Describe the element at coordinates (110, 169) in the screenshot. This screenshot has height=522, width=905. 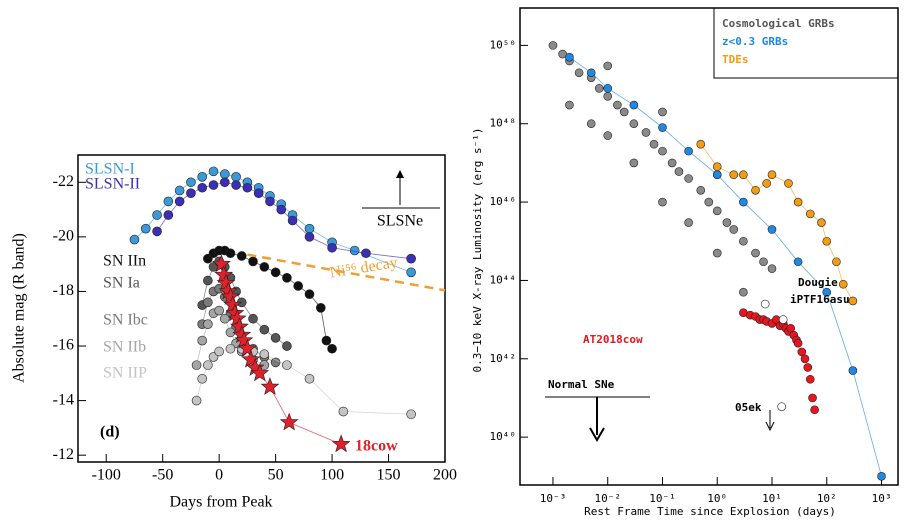
I see `series-label: SLSN-I` at that location.